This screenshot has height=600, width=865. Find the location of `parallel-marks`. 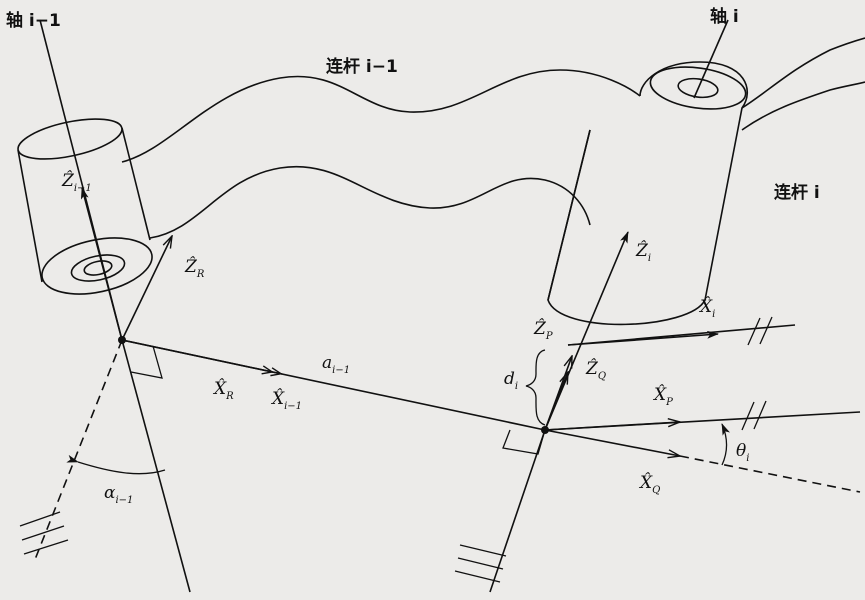

parallel-marks is located at coordinates (757, 373).